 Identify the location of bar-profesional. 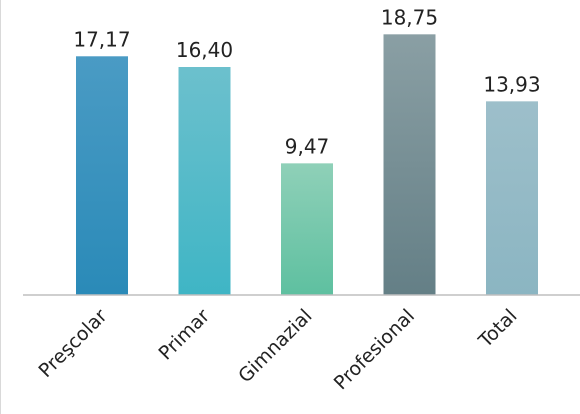
(409, 164).